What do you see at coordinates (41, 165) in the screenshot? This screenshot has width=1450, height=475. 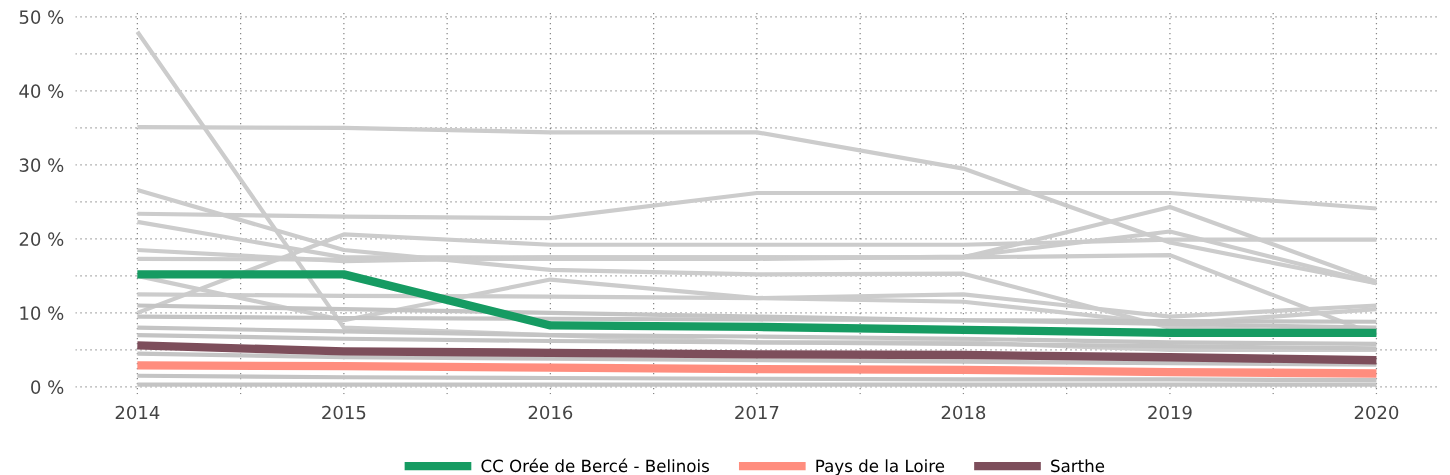 I see `y-tick-label: 30 %` at bounding box center [41, 165].